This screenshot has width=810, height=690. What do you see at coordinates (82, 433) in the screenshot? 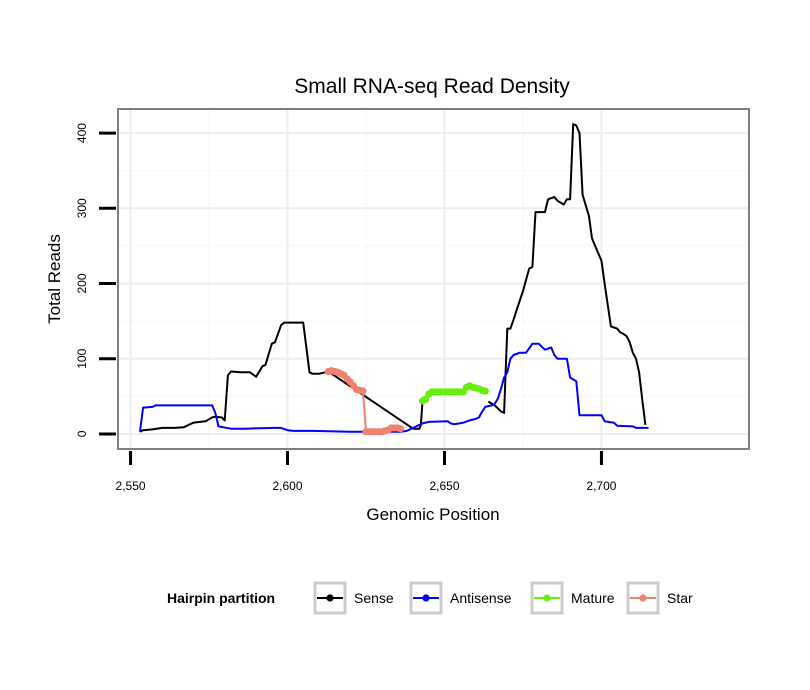
I see `y-tick-label: 0` at bounding box center [82, 433].